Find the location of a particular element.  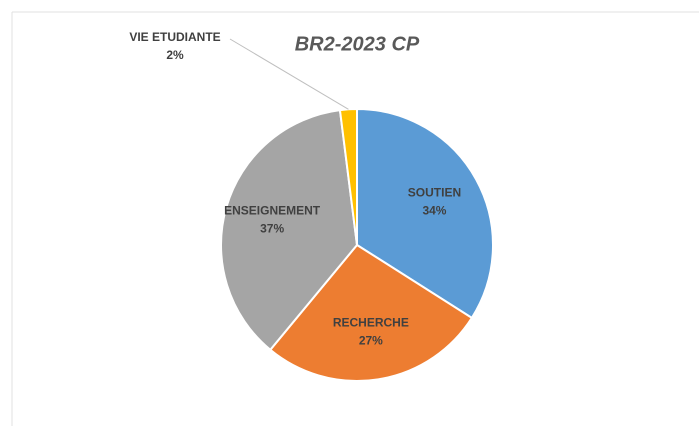

category-label: VIE ETUDIANTE is located at coordinates (174, 37).